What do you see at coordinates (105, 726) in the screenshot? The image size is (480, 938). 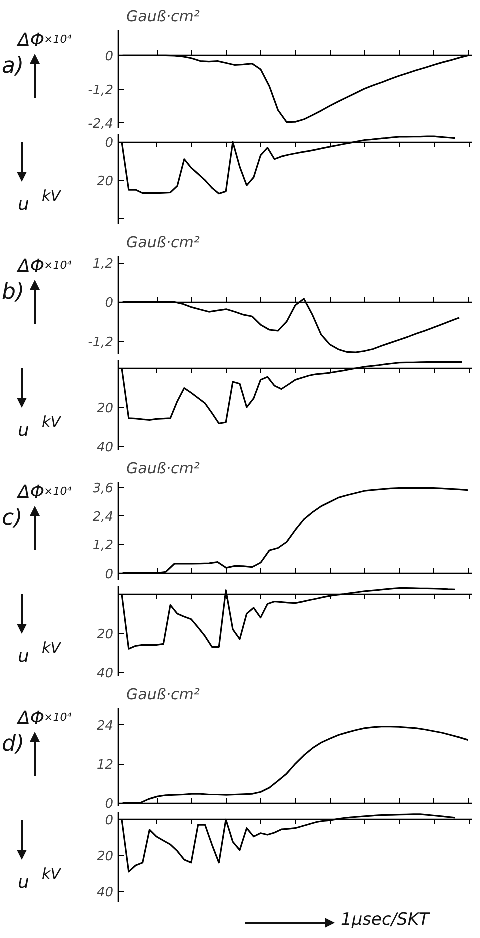 I see `y-tick-label: 24` at bounding box center [105, 726].